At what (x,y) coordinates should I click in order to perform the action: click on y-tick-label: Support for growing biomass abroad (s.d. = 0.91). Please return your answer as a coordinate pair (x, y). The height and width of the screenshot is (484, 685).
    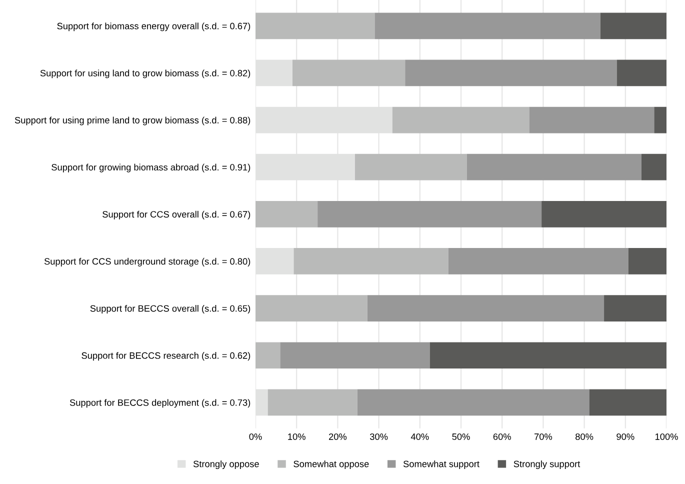
    Looking at the image, I should click on (151, 168).